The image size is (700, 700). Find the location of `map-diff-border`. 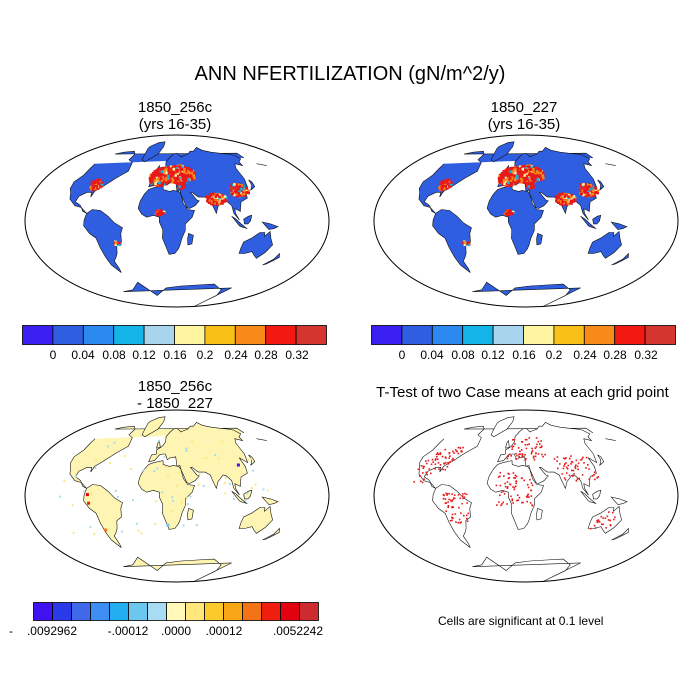

map-diff-border is located at coordinates (177, 496).